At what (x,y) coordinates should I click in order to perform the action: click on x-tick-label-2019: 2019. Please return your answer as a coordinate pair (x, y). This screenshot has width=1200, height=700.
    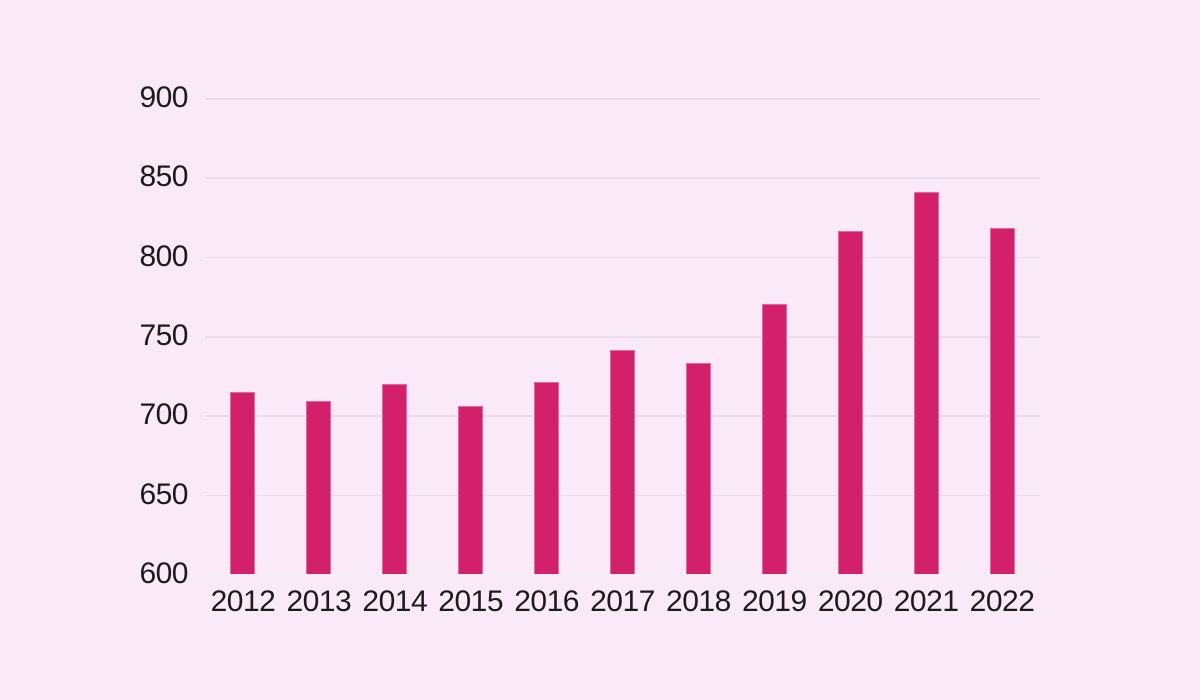
    Looking at the image, I should click on (774, 601).